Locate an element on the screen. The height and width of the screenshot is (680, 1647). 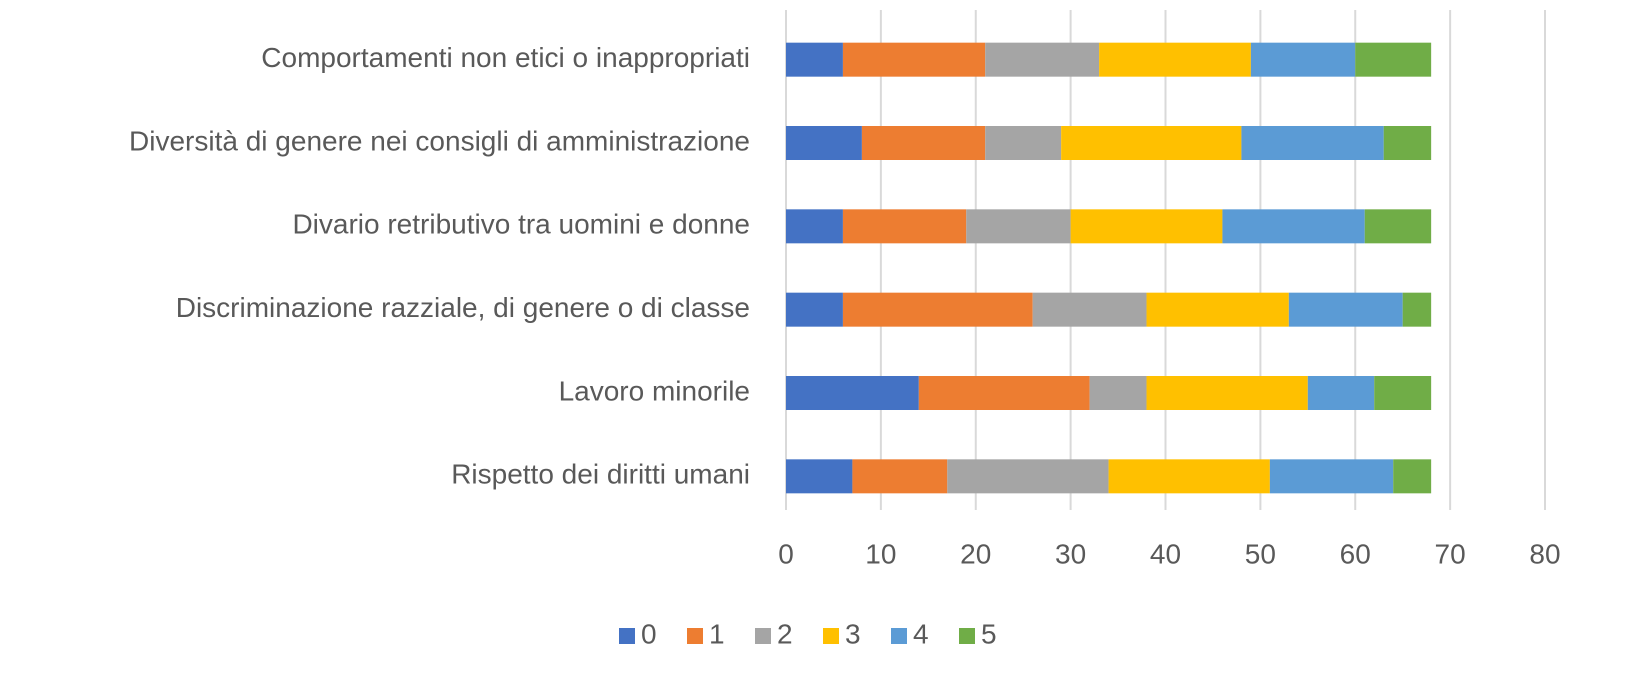
x-tick-label: 70 is located at coordinates (1450, 553).